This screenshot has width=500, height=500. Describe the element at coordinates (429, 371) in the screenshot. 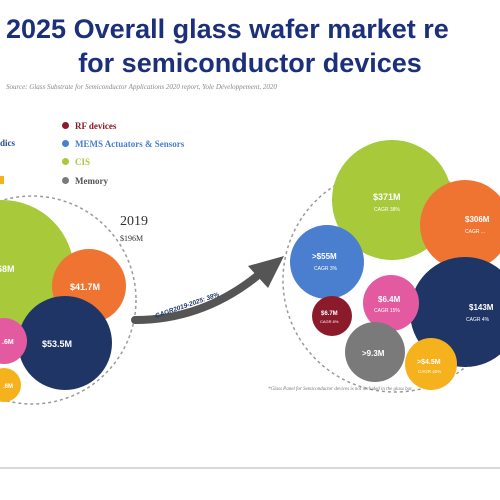

I see `bubble-sub-2025-gold: CAGR 40%` at that location.